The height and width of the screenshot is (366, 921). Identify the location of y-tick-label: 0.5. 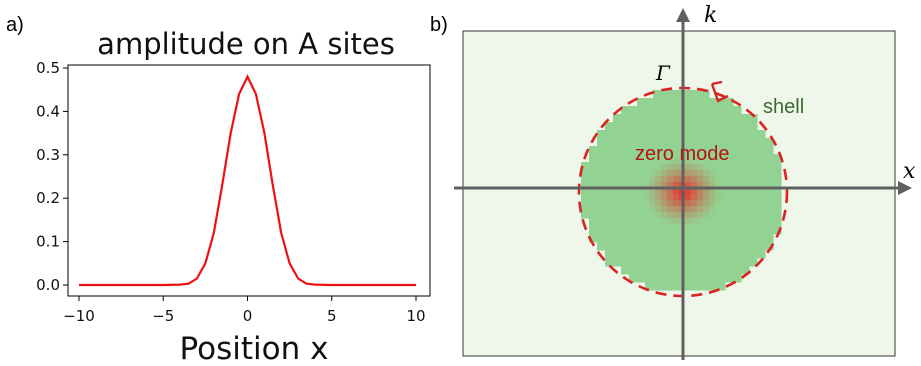
(48, 68).